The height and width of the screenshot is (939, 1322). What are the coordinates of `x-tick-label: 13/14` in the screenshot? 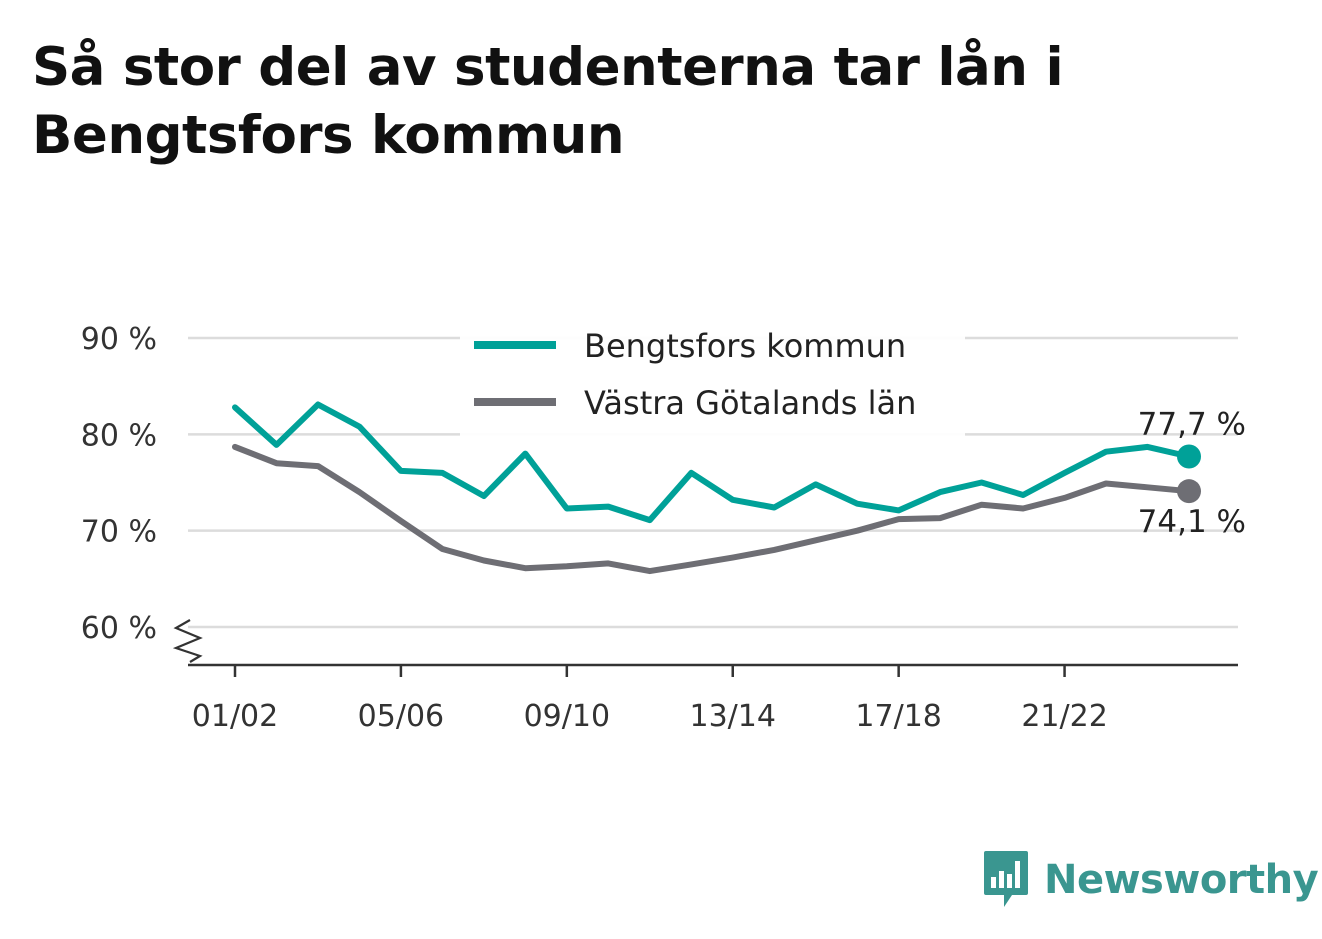 It's located at (733, 716).